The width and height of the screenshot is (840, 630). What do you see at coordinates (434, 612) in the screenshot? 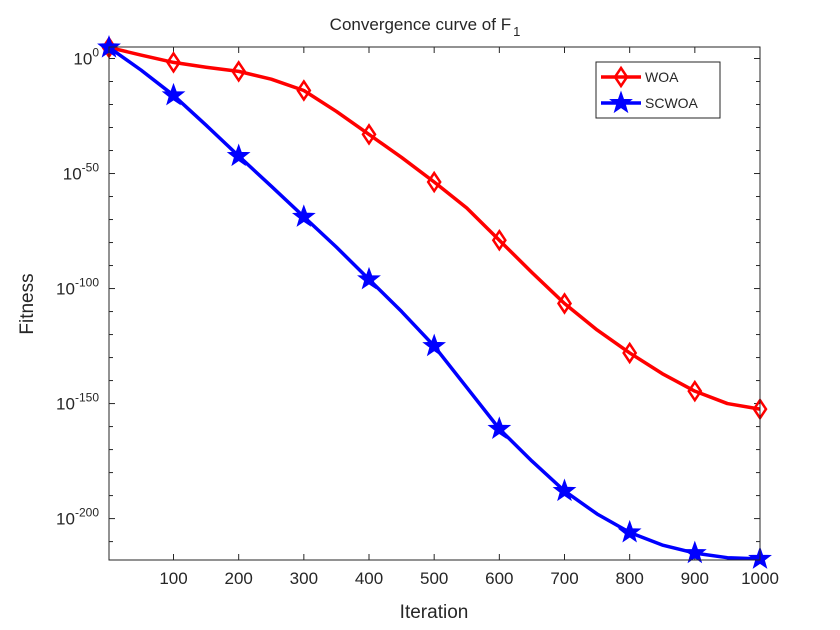
I see `x-axis-label: Iteration` at bounding box center [434, 612].